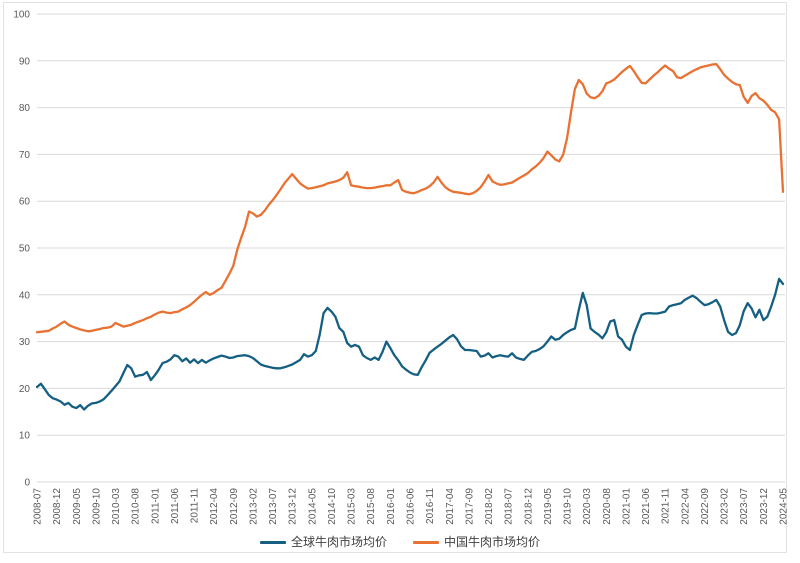  I want to click on x-tick-label: 2009-10, so click(96, 506).